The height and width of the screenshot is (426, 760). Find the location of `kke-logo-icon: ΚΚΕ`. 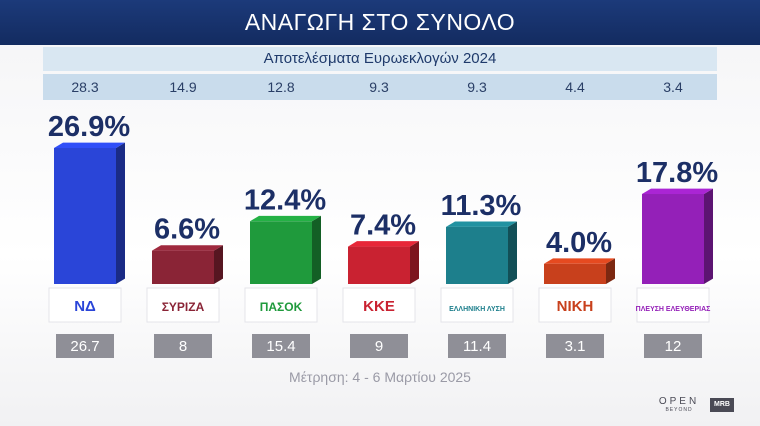

kke-logo-icon: ΚΚΕ is located at coordinates (379, 305).